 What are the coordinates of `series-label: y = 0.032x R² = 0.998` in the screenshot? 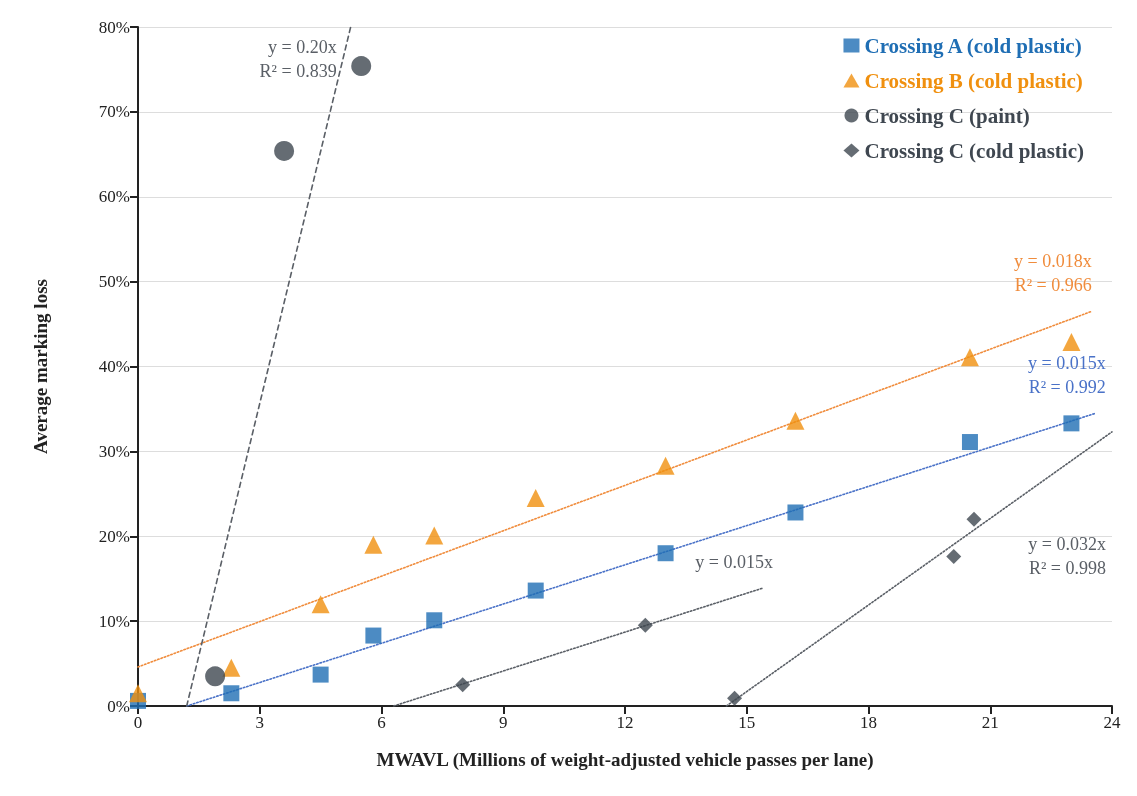 It's located at (1067, 555).